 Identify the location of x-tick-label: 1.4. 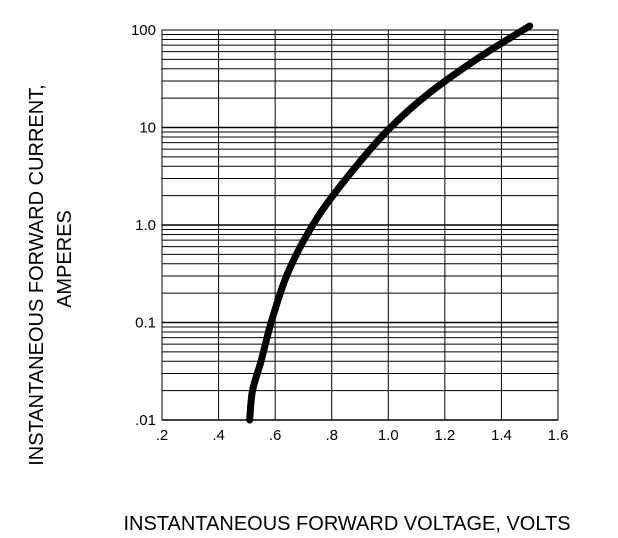
(501, 435).